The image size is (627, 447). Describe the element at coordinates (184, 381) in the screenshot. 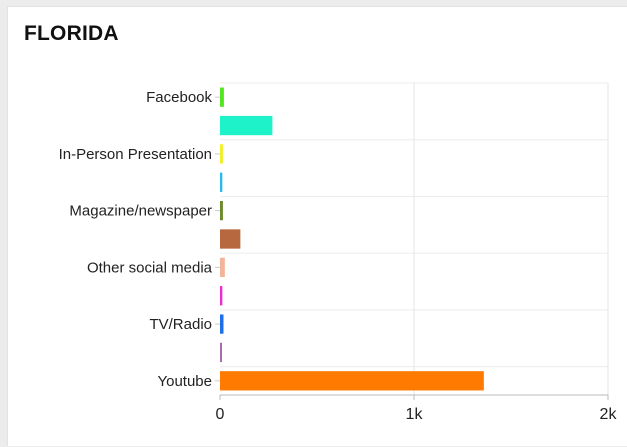

I see `category-label: Youtube` at that location.